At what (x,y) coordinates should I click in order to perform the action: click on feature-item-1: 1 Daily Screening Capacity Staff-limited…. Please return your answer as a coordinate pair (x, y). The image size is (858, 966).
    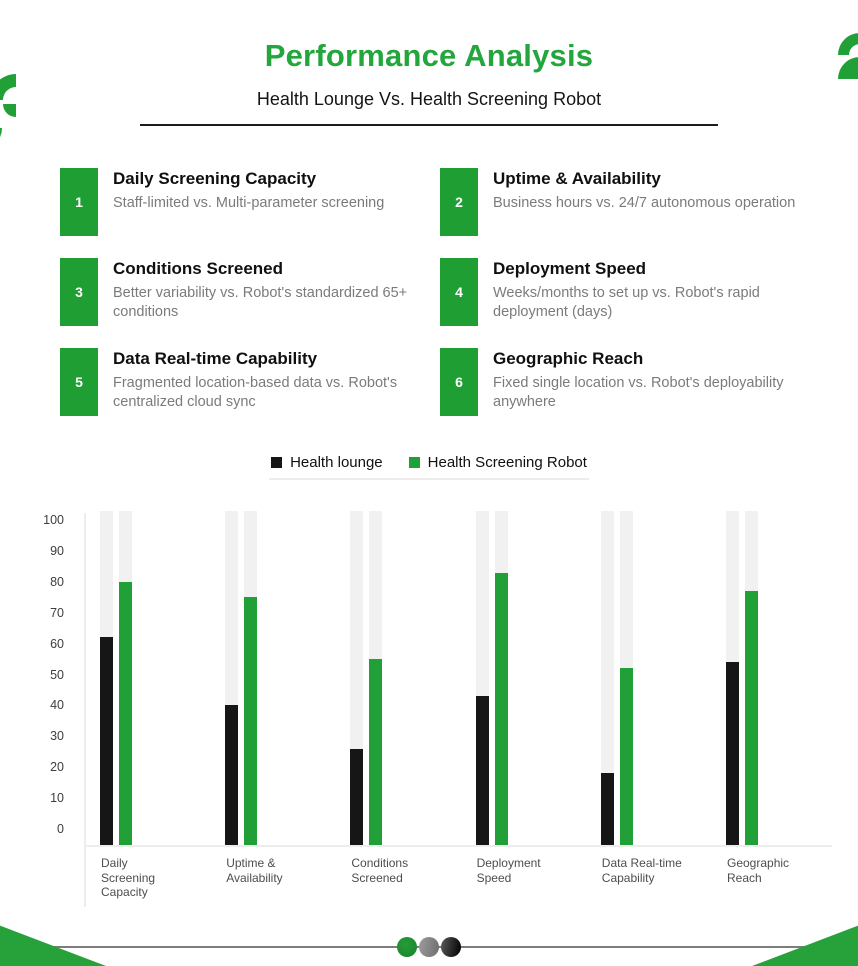
    Looking at the image, I should click on (250, 202).